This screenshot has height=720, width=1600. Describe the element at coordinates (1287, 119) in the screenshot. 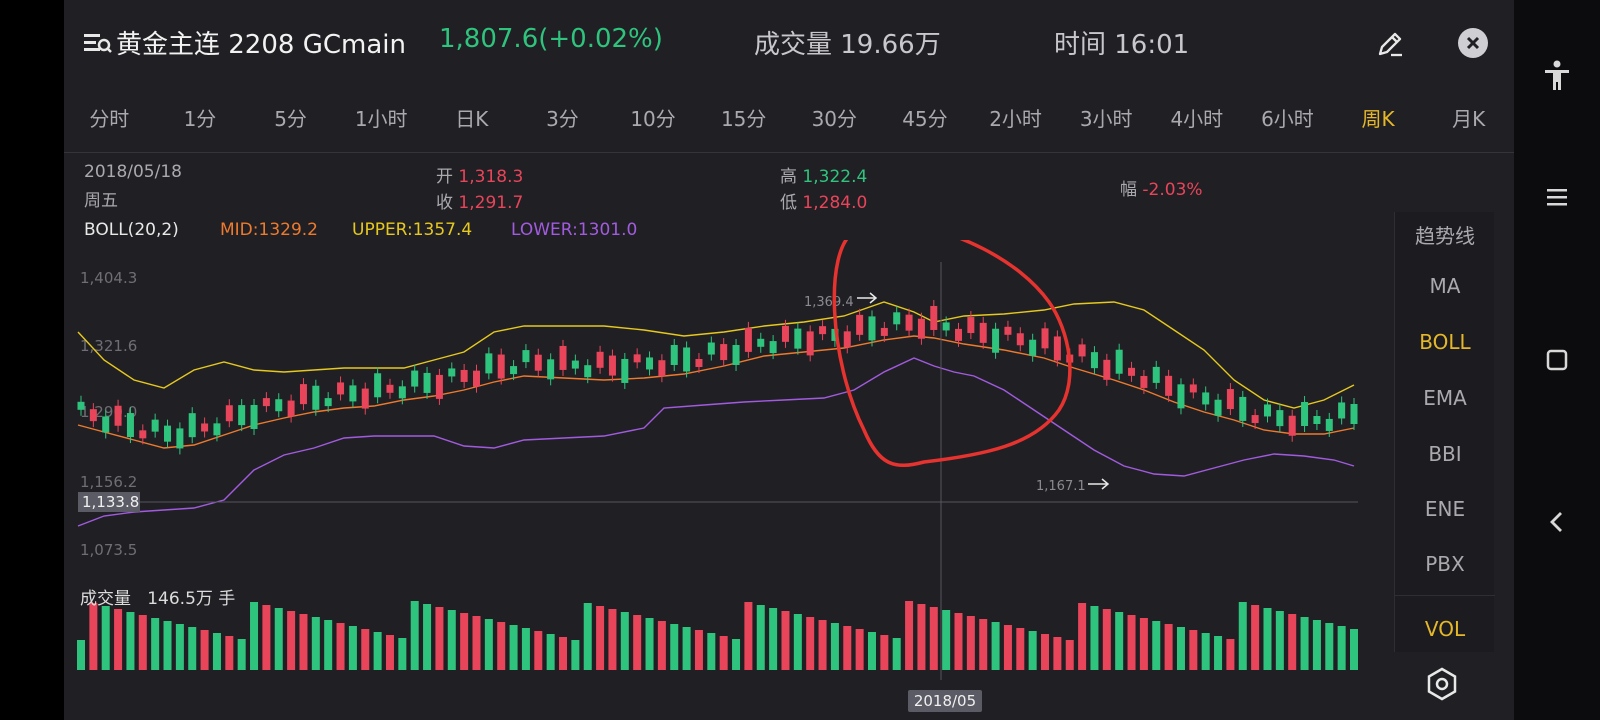

I see `tab-13: 6小时` at that location.